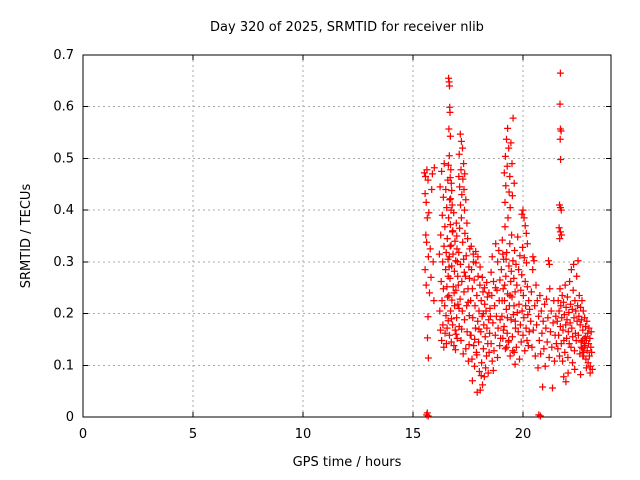 The width and height of the screenshot is (640, 480). What do you see at coordinates (70, 417) in the screenshot?
I see `y-tick-label: 0` at bounding box center [70, 417].